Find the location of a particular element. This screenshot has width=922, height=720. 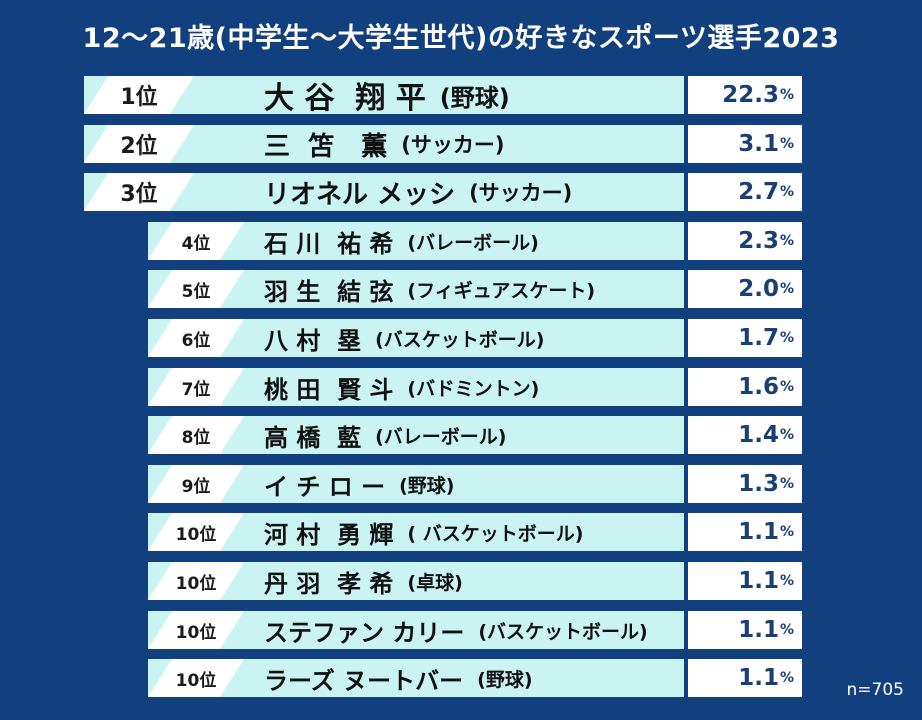

percent-value: 1.6% is located at coordinates (745, 387).